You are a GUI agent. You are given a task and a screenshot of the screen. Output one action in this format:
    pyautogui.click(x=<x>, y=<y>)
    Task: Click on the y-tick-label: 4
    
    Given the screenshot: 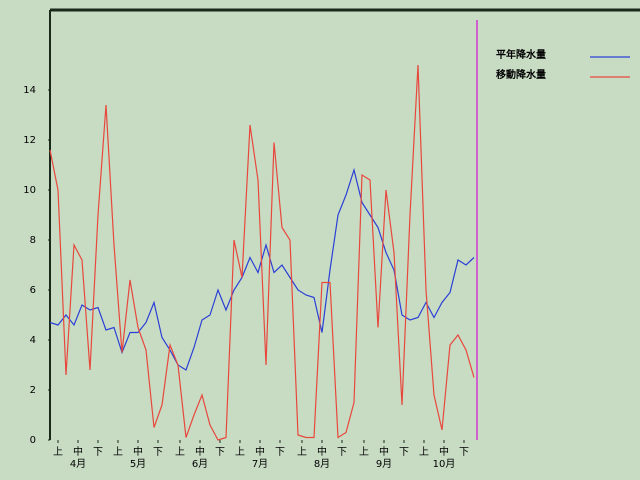 What is the action you would take?
    pyautogui.click(x=33, y=340)
    